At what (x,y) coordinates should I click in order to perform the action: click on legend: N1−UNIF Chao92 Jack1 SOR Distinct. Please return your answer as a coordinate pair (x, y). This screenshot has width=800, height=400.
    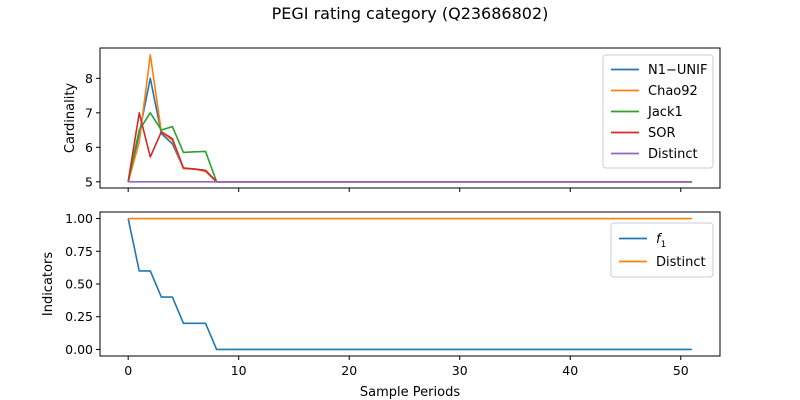
    Looking at the image, I should click on (658, 111).